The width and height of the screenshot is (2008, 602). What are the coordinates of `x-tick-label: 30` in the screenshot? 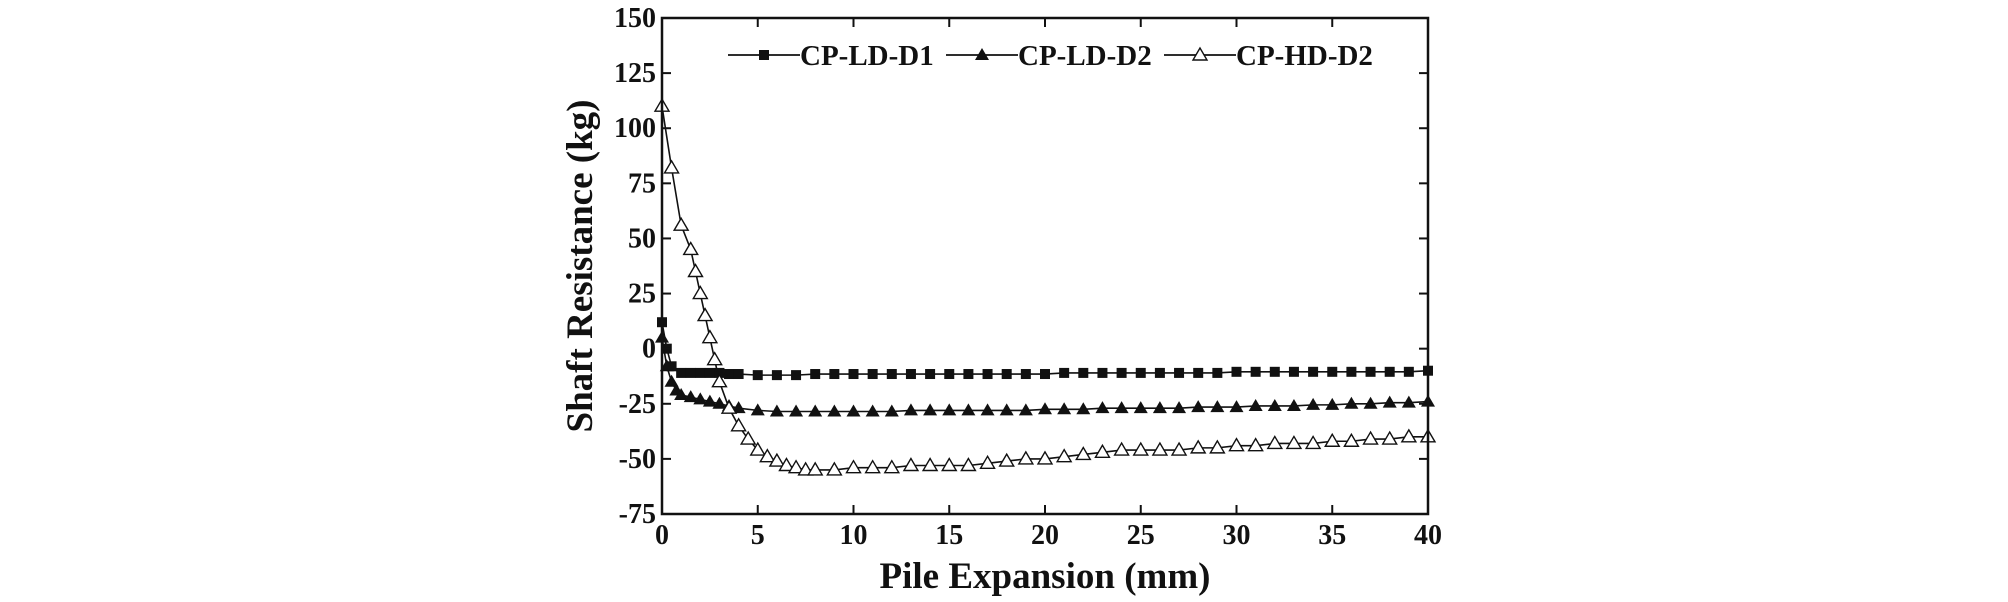 It's located at (1237, 535).